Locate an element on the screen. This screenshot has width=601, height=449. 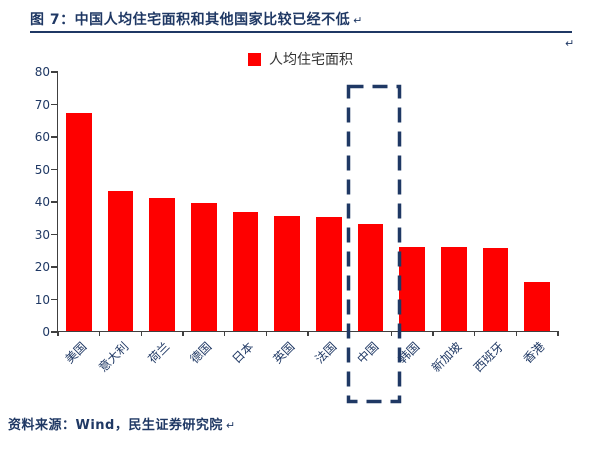
bar-法国 is located at coordinates (328, 274).